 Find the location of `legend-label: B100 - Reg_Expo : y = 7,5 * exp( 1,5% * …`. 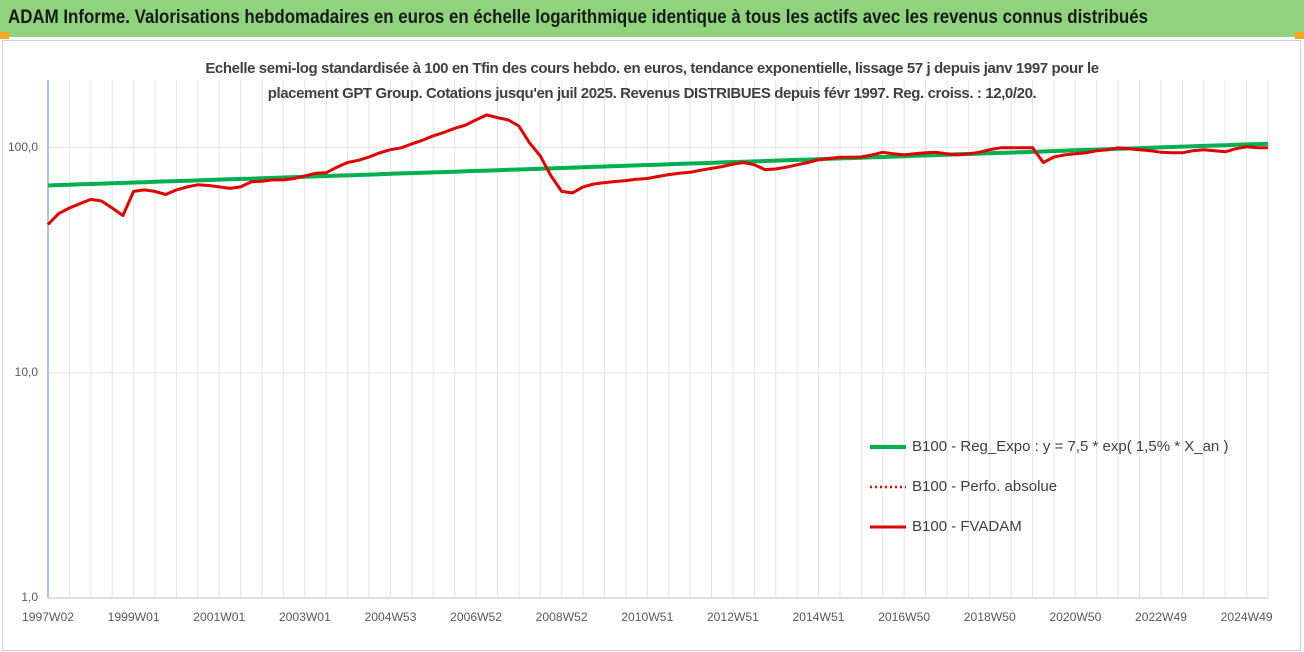

legend-label: B100 - Reg_Expo : y = 7,5 * exp( 1,5% * … is located at coordinates (1070, 446).